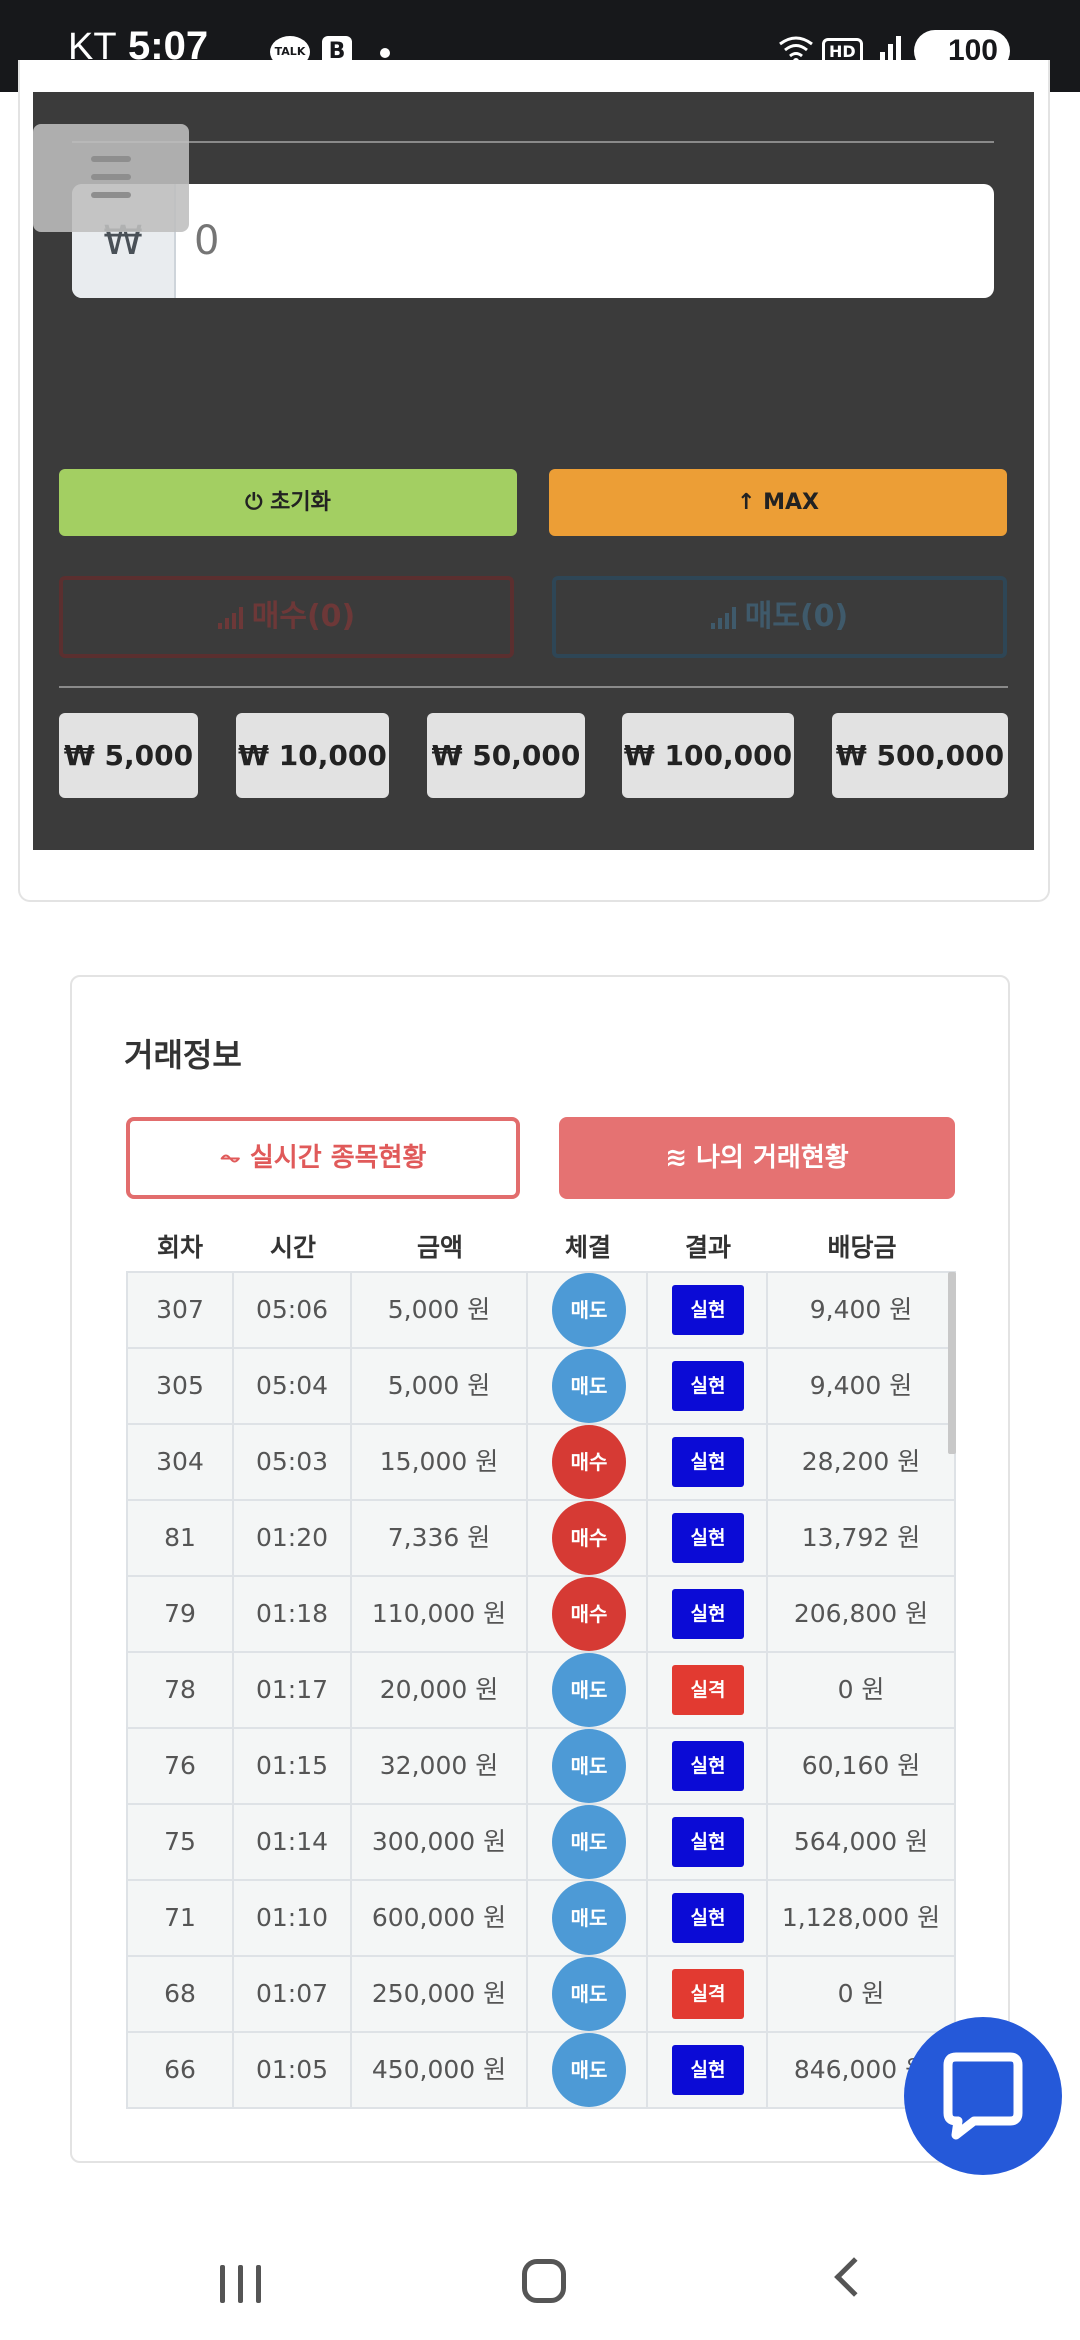  I want to click on cell-round: 76, so click(180, 1766).